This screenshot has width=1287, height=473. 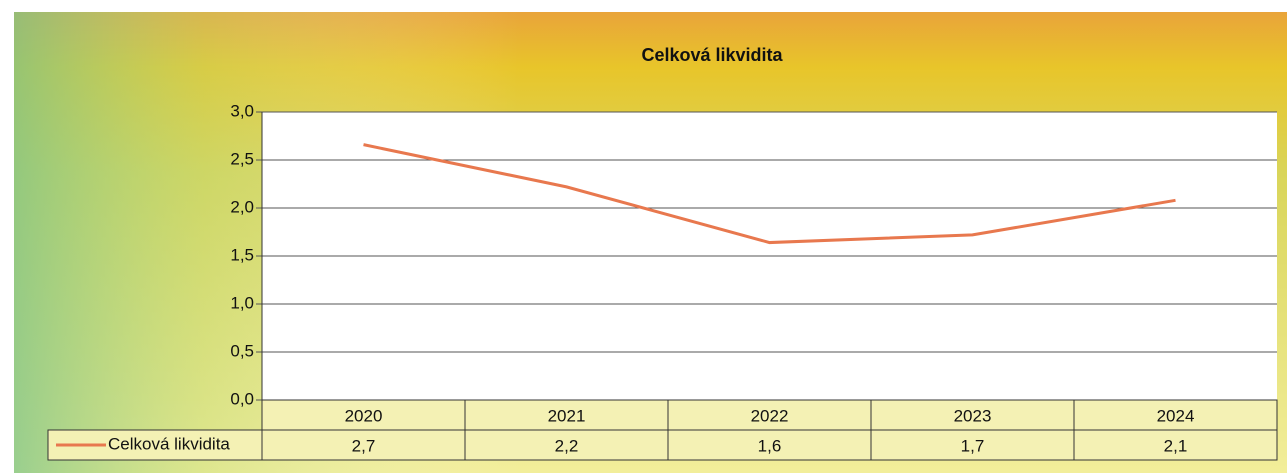 What do you see at coordinates (712, 55) in the screenshot?
I see `chart-title: Celková likvidita` at bounding box center [712, 55].